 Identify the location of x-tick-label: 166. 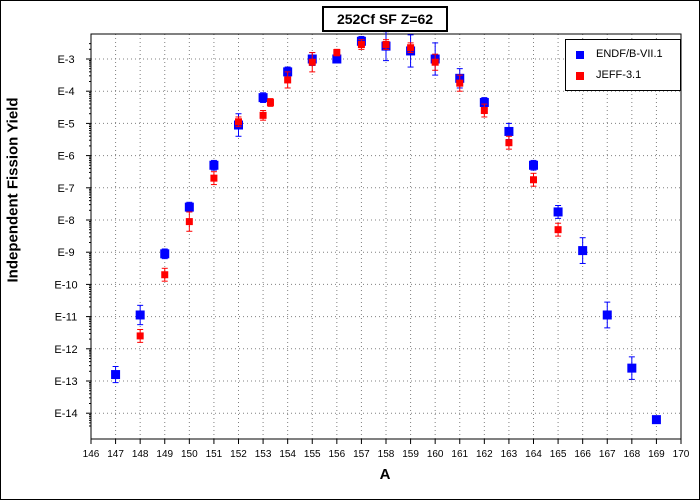
(582, 454).